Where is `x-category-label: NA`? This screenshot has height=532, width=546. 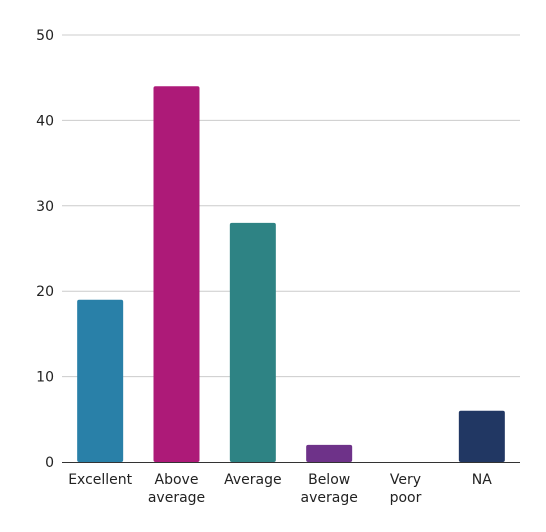
x-category-label: NA is located at coordinates (482, 480).